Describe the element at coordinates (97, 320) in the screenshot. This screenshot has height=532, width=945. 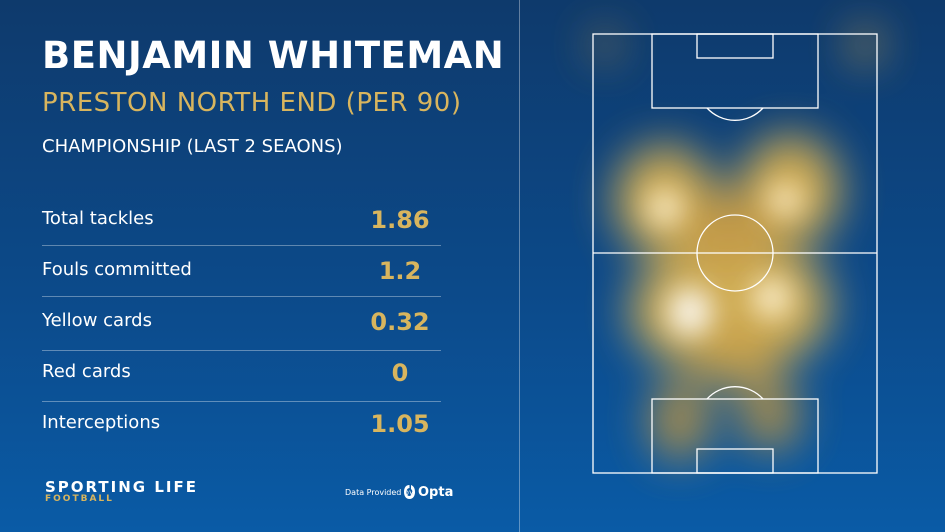
I see `stat-label: Yellow cards` at that location.